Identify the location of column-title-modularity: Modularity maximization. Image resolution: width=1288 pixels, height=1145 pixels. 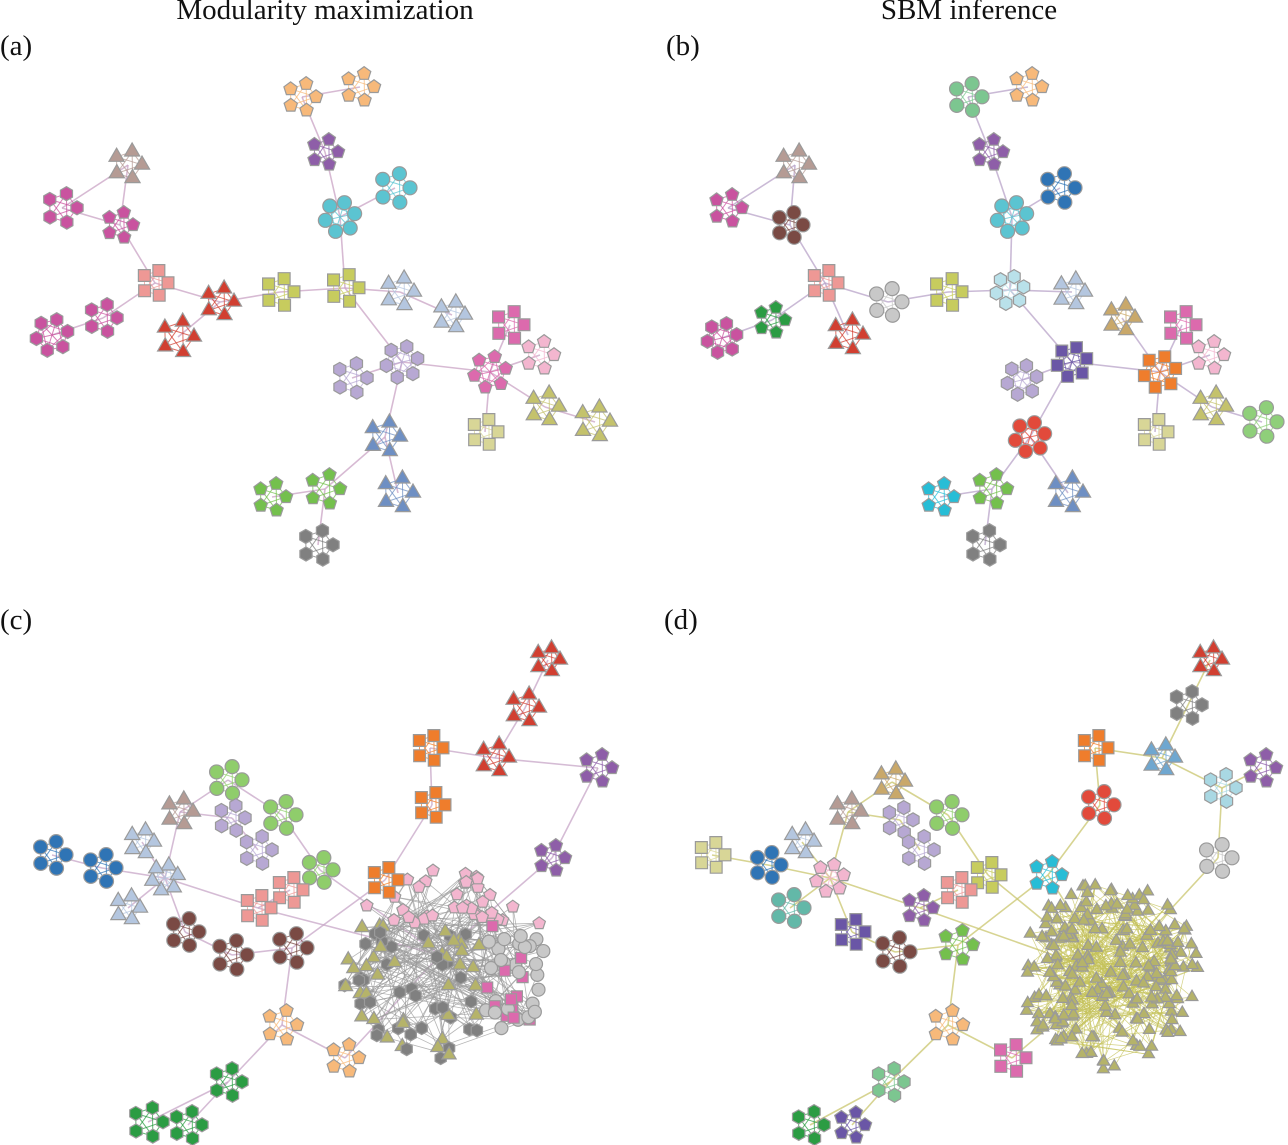
(325, 13).